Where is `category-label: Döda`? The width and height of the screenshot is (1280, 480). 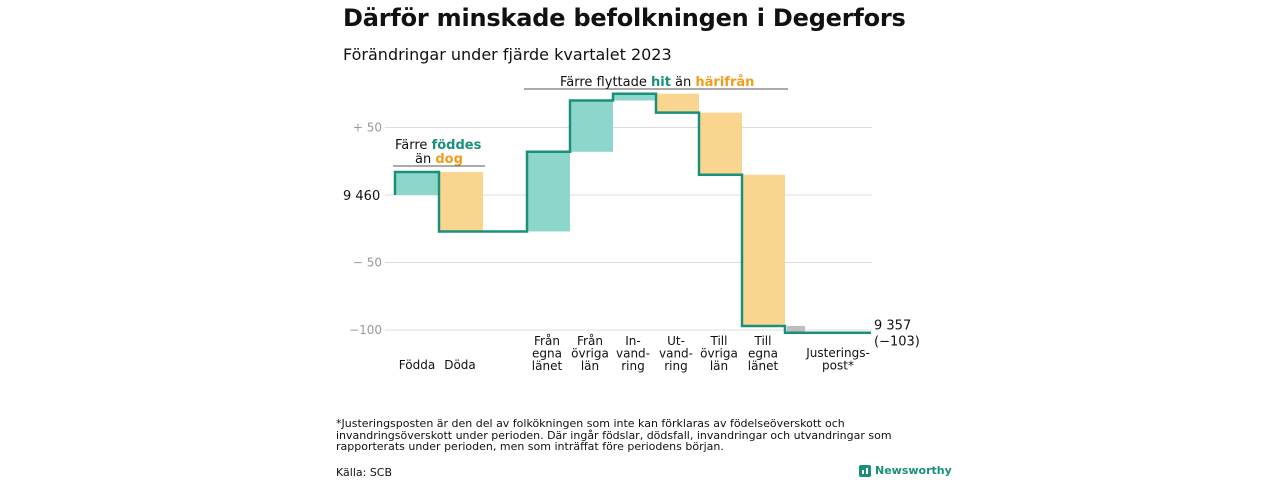
category-label: Döda is located at coordinates (460, 365).